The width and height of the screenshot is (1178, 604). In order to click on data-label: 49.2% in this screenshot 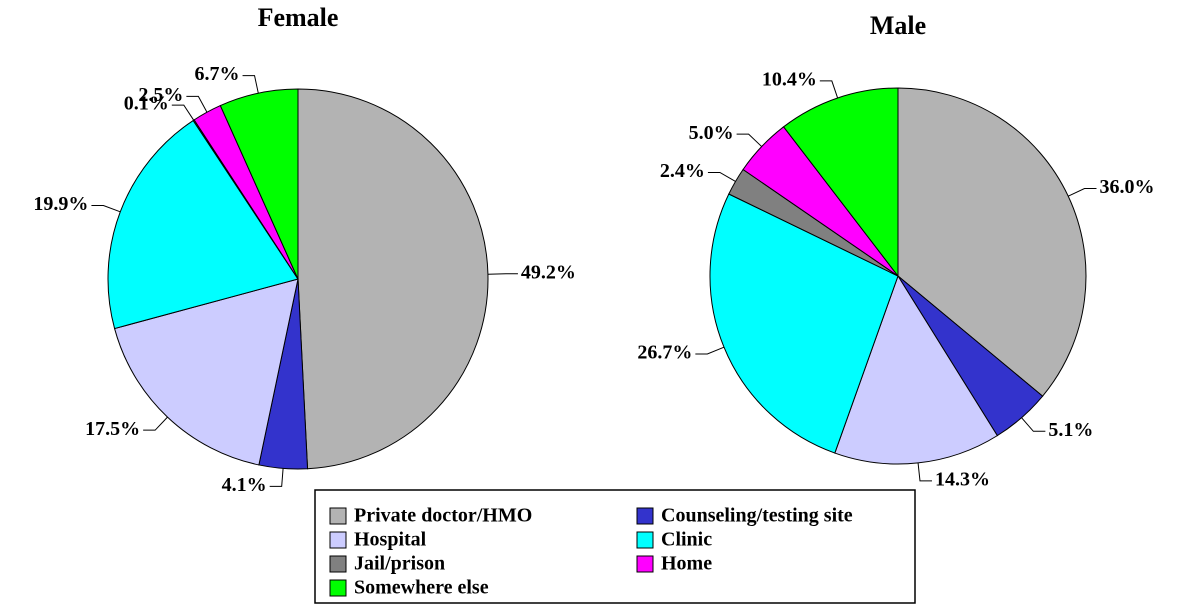, I will do `click(548, 272)`.